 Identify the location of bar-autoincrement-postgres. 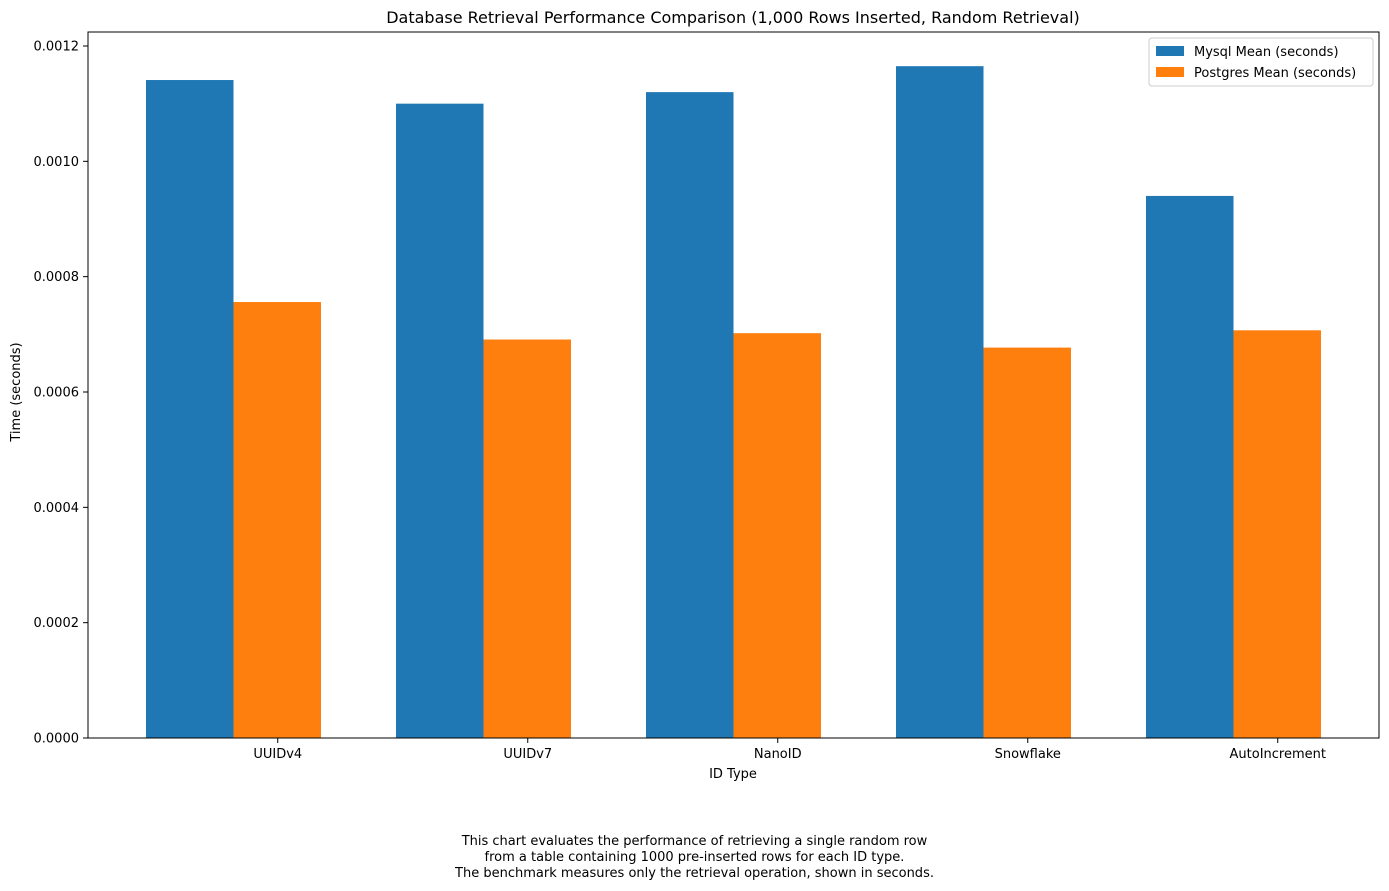
(1277, 534).